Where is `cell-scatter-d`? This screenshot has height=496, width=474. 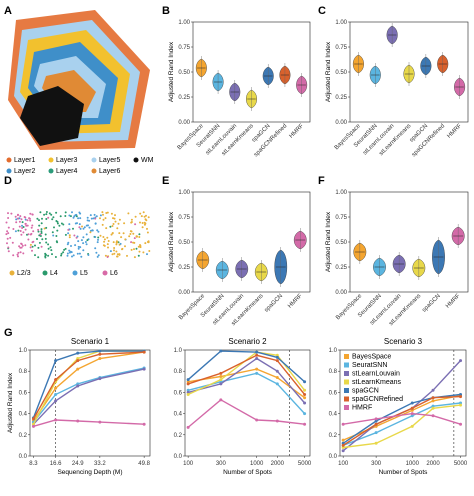
cell-scatter-d is located at coordinates (78, 235).